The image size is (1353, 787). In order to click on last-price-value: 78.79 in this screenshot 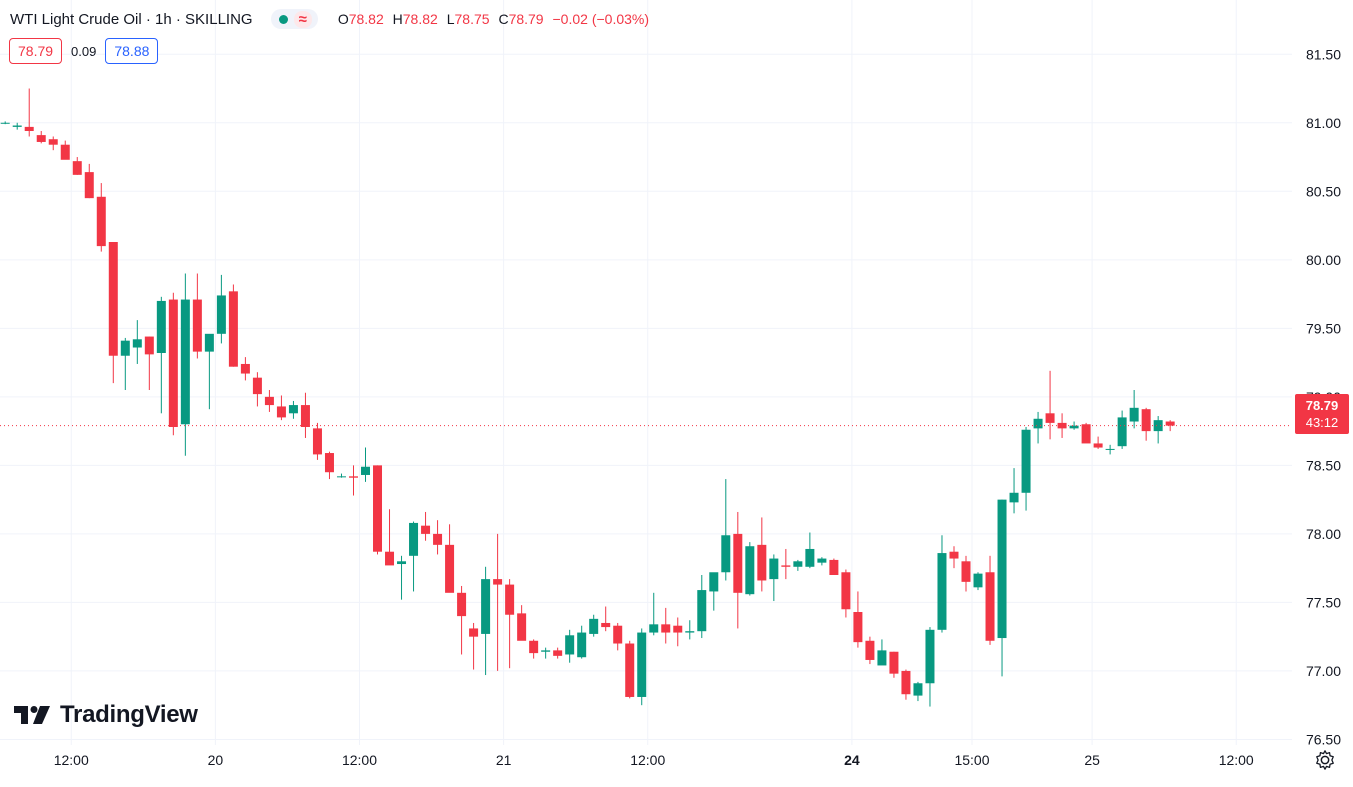, I will do `click(1322, 405)`.